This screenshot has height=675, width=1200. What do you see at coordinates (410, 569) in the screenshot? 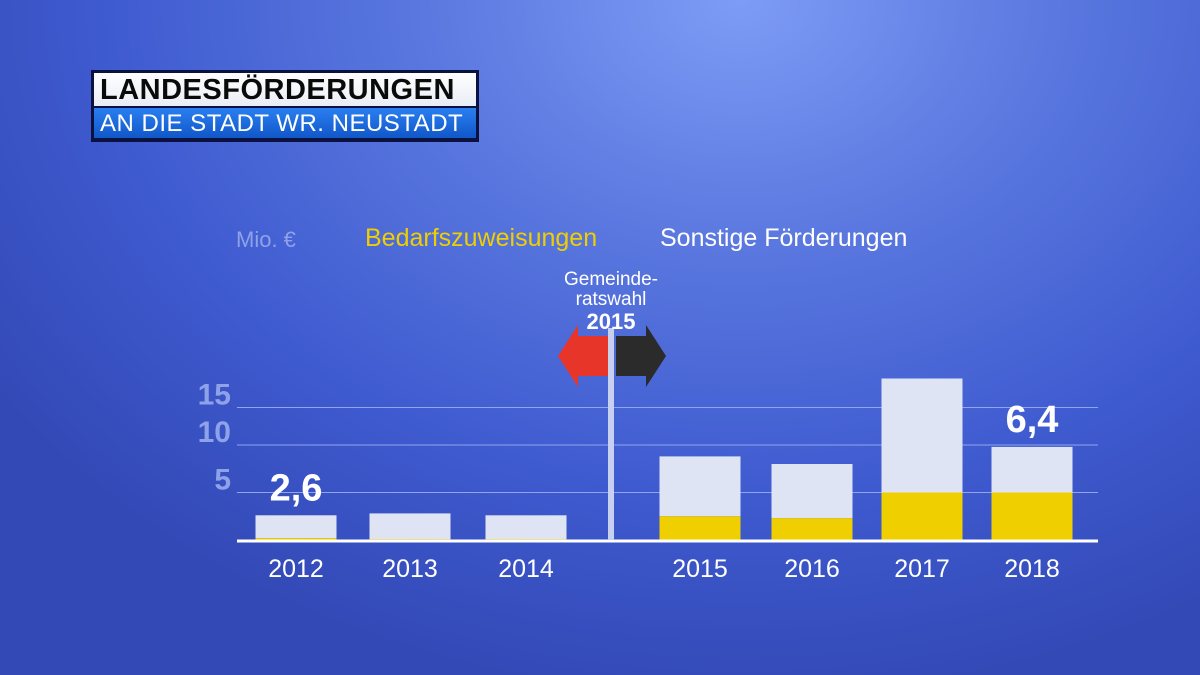
I see `x-tick-label: 2013` at bounding box center [410, 569].